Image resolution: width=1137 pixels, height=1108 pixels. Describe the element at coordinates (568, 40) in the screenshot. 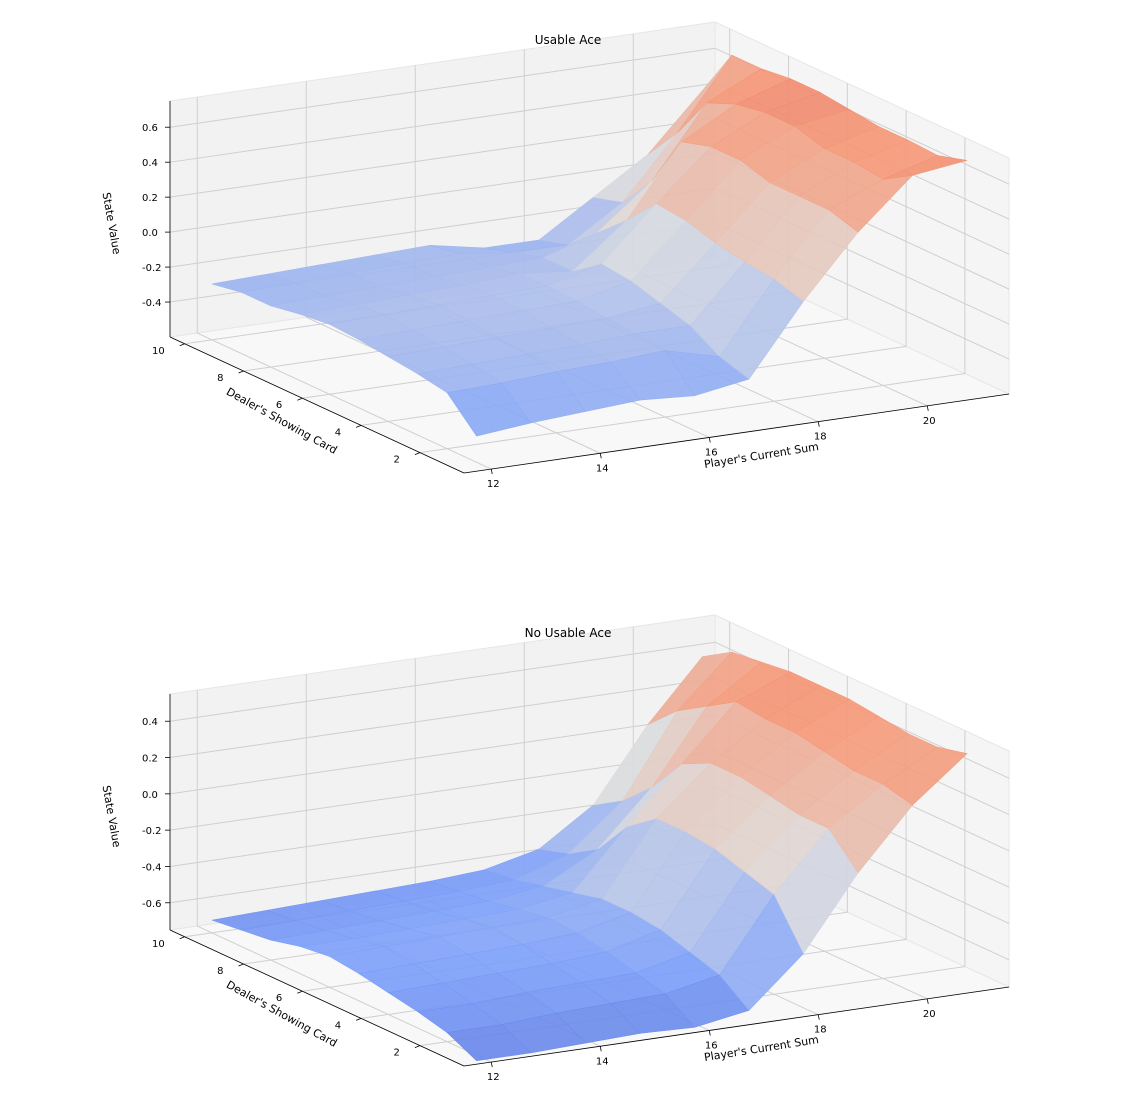

I see `subplot-title: Usable Ace` at that location.